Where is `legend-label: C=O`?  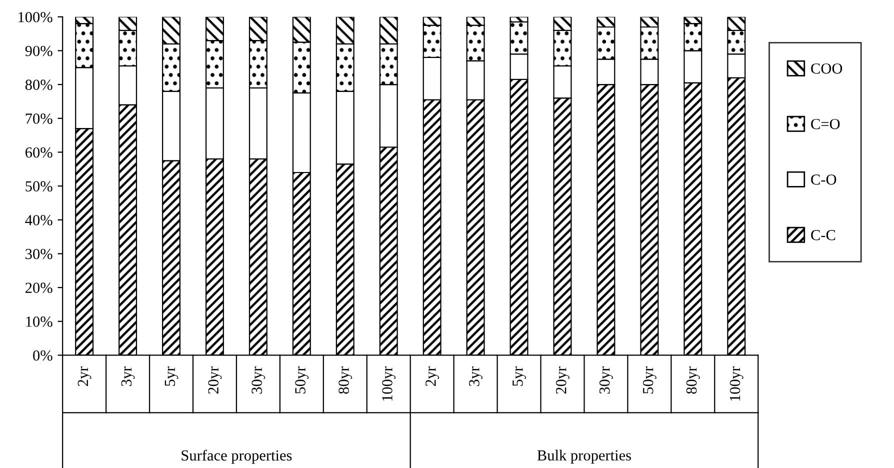 legend-label: C=O is located at coordinates (825, 124).